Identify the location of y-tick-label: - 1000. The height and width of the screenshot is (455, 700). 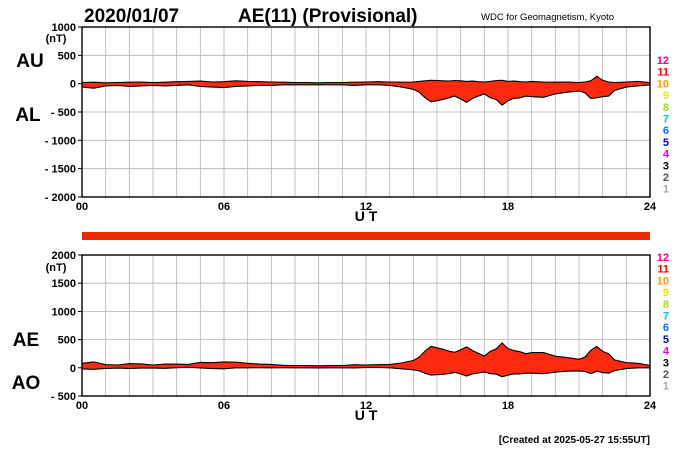
(60, 141).